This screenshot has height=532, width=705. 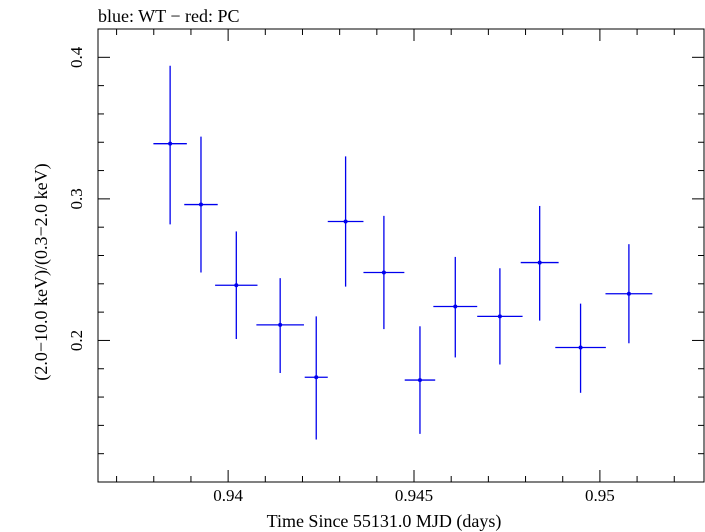 What do you see at coordinates (168, 16) in the screenshot?
I see `chart-title: blue: WT − red: PC` at bounding box center [168, 16].